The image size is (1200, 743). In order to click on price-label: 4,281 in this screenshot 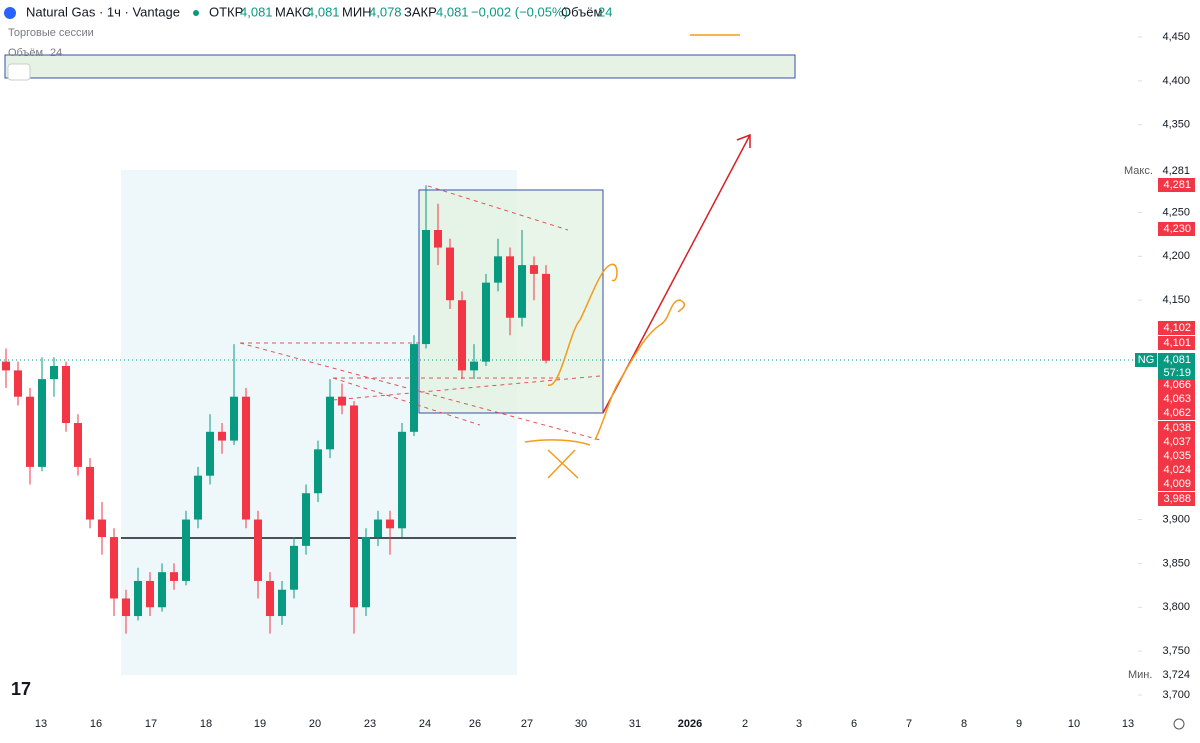, I will do `click(1177, 185)`.